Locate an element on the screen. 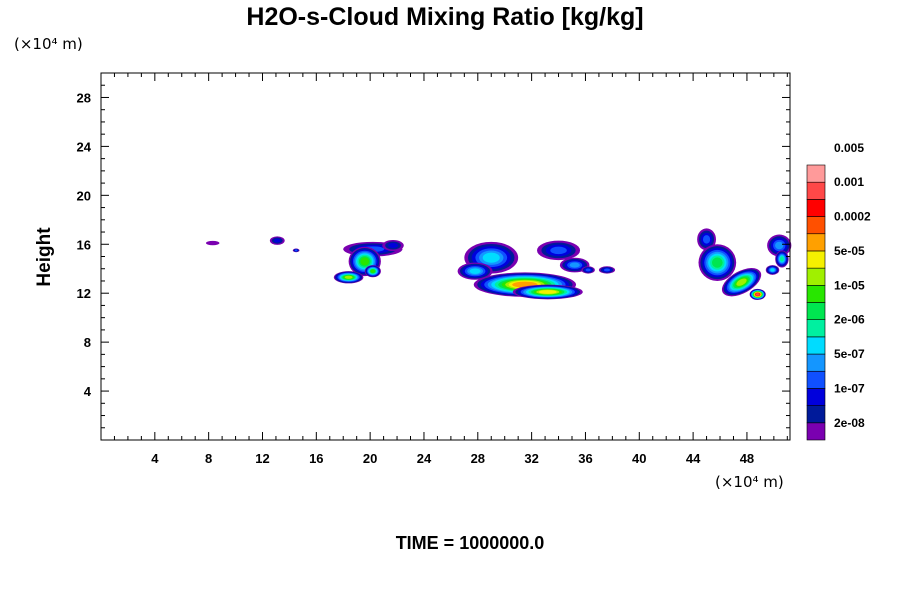  x-tick-label: 4 is located at coordinates (155, 458).